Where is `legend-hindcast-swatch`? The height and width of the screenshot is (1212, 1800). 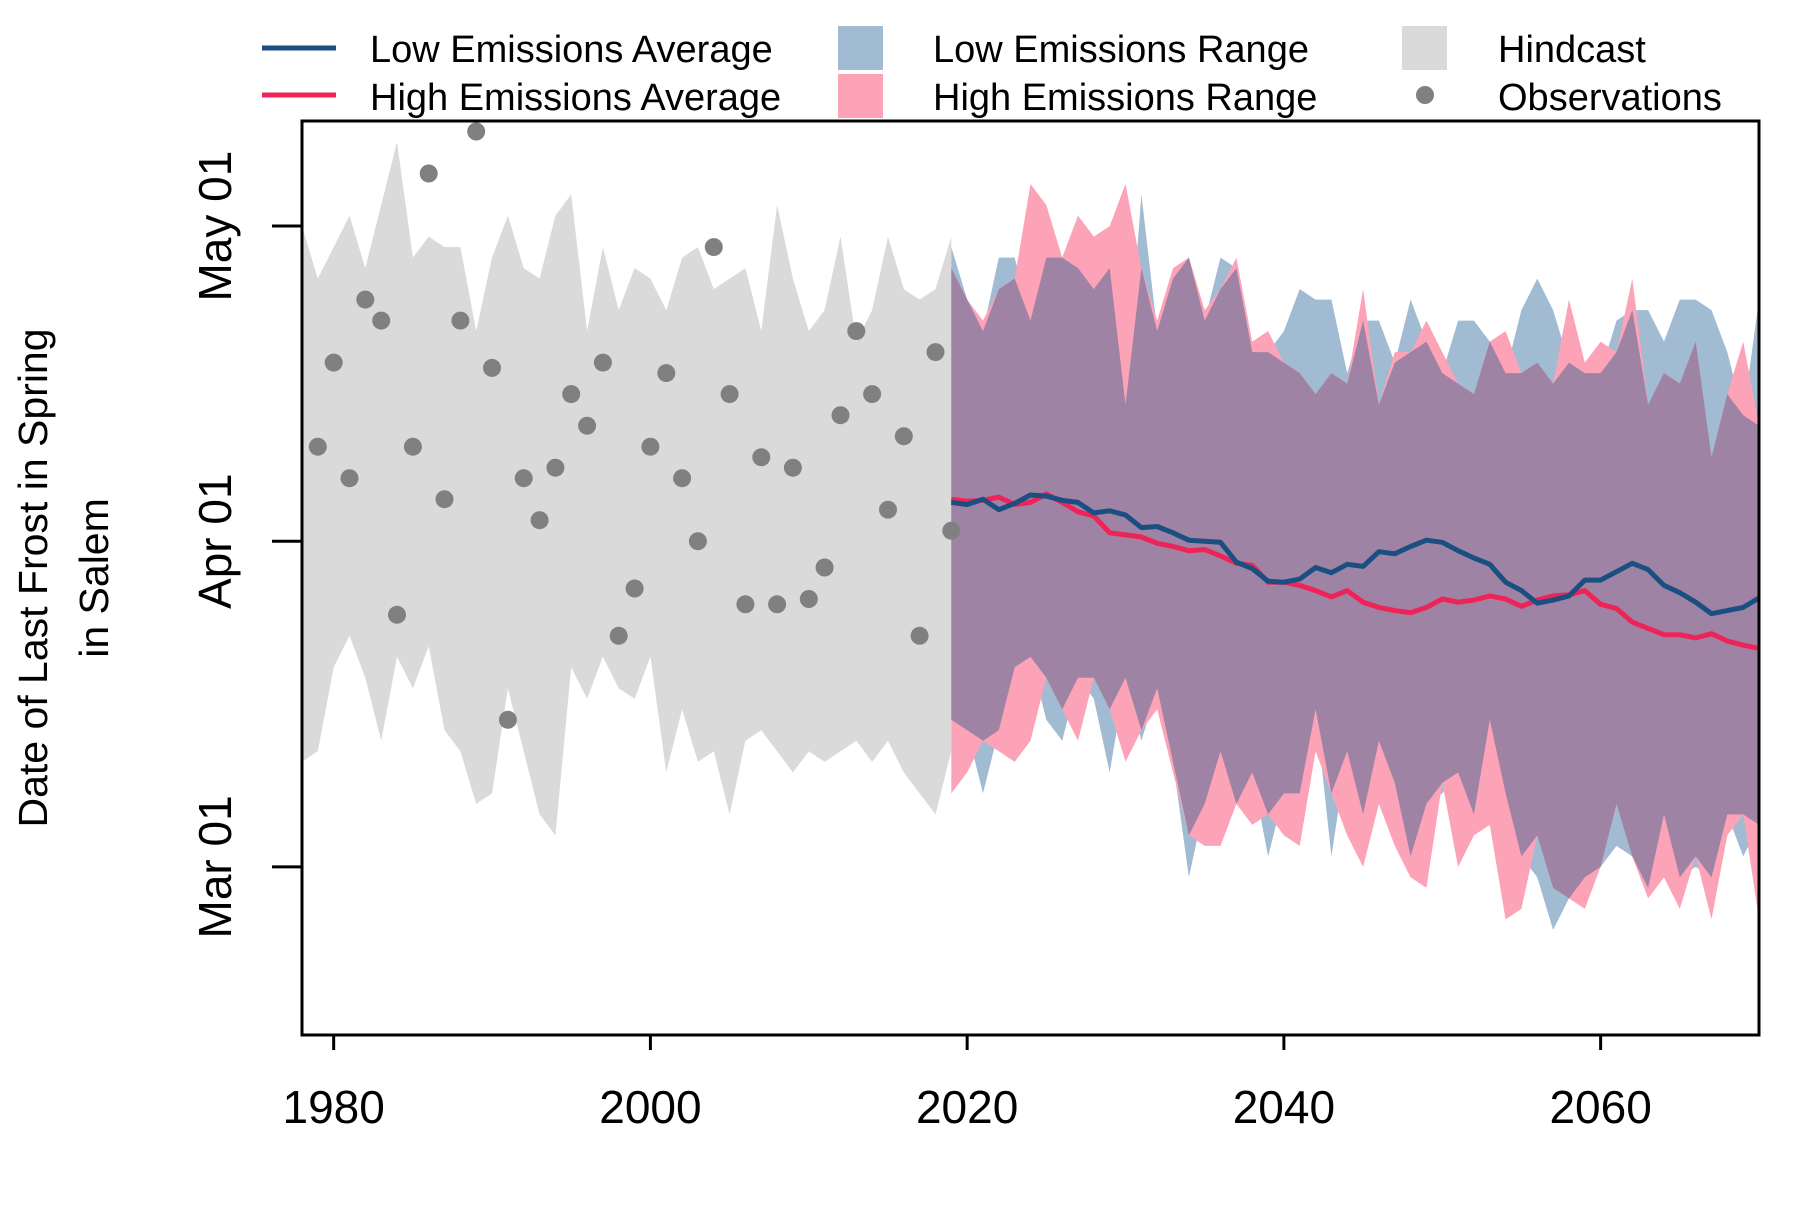 legend-hindcast-swatch is located at coordinates (1424, 48).